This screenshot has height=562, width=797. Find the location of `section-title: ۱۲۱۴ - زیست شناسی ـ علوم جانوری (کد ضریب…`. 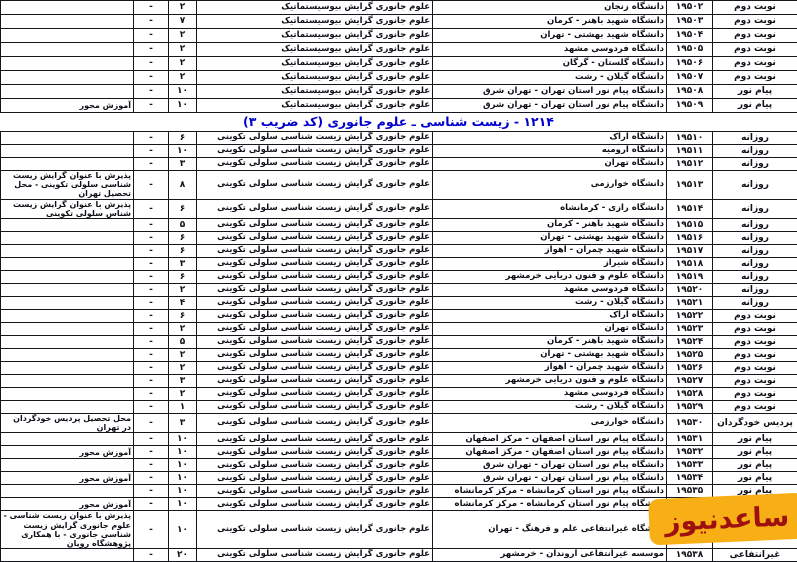

section-title: ۱۲۱۴ - زیست شناسی ـ علوم جانوری (کد ضریب… is located at coordinates (398, 122).